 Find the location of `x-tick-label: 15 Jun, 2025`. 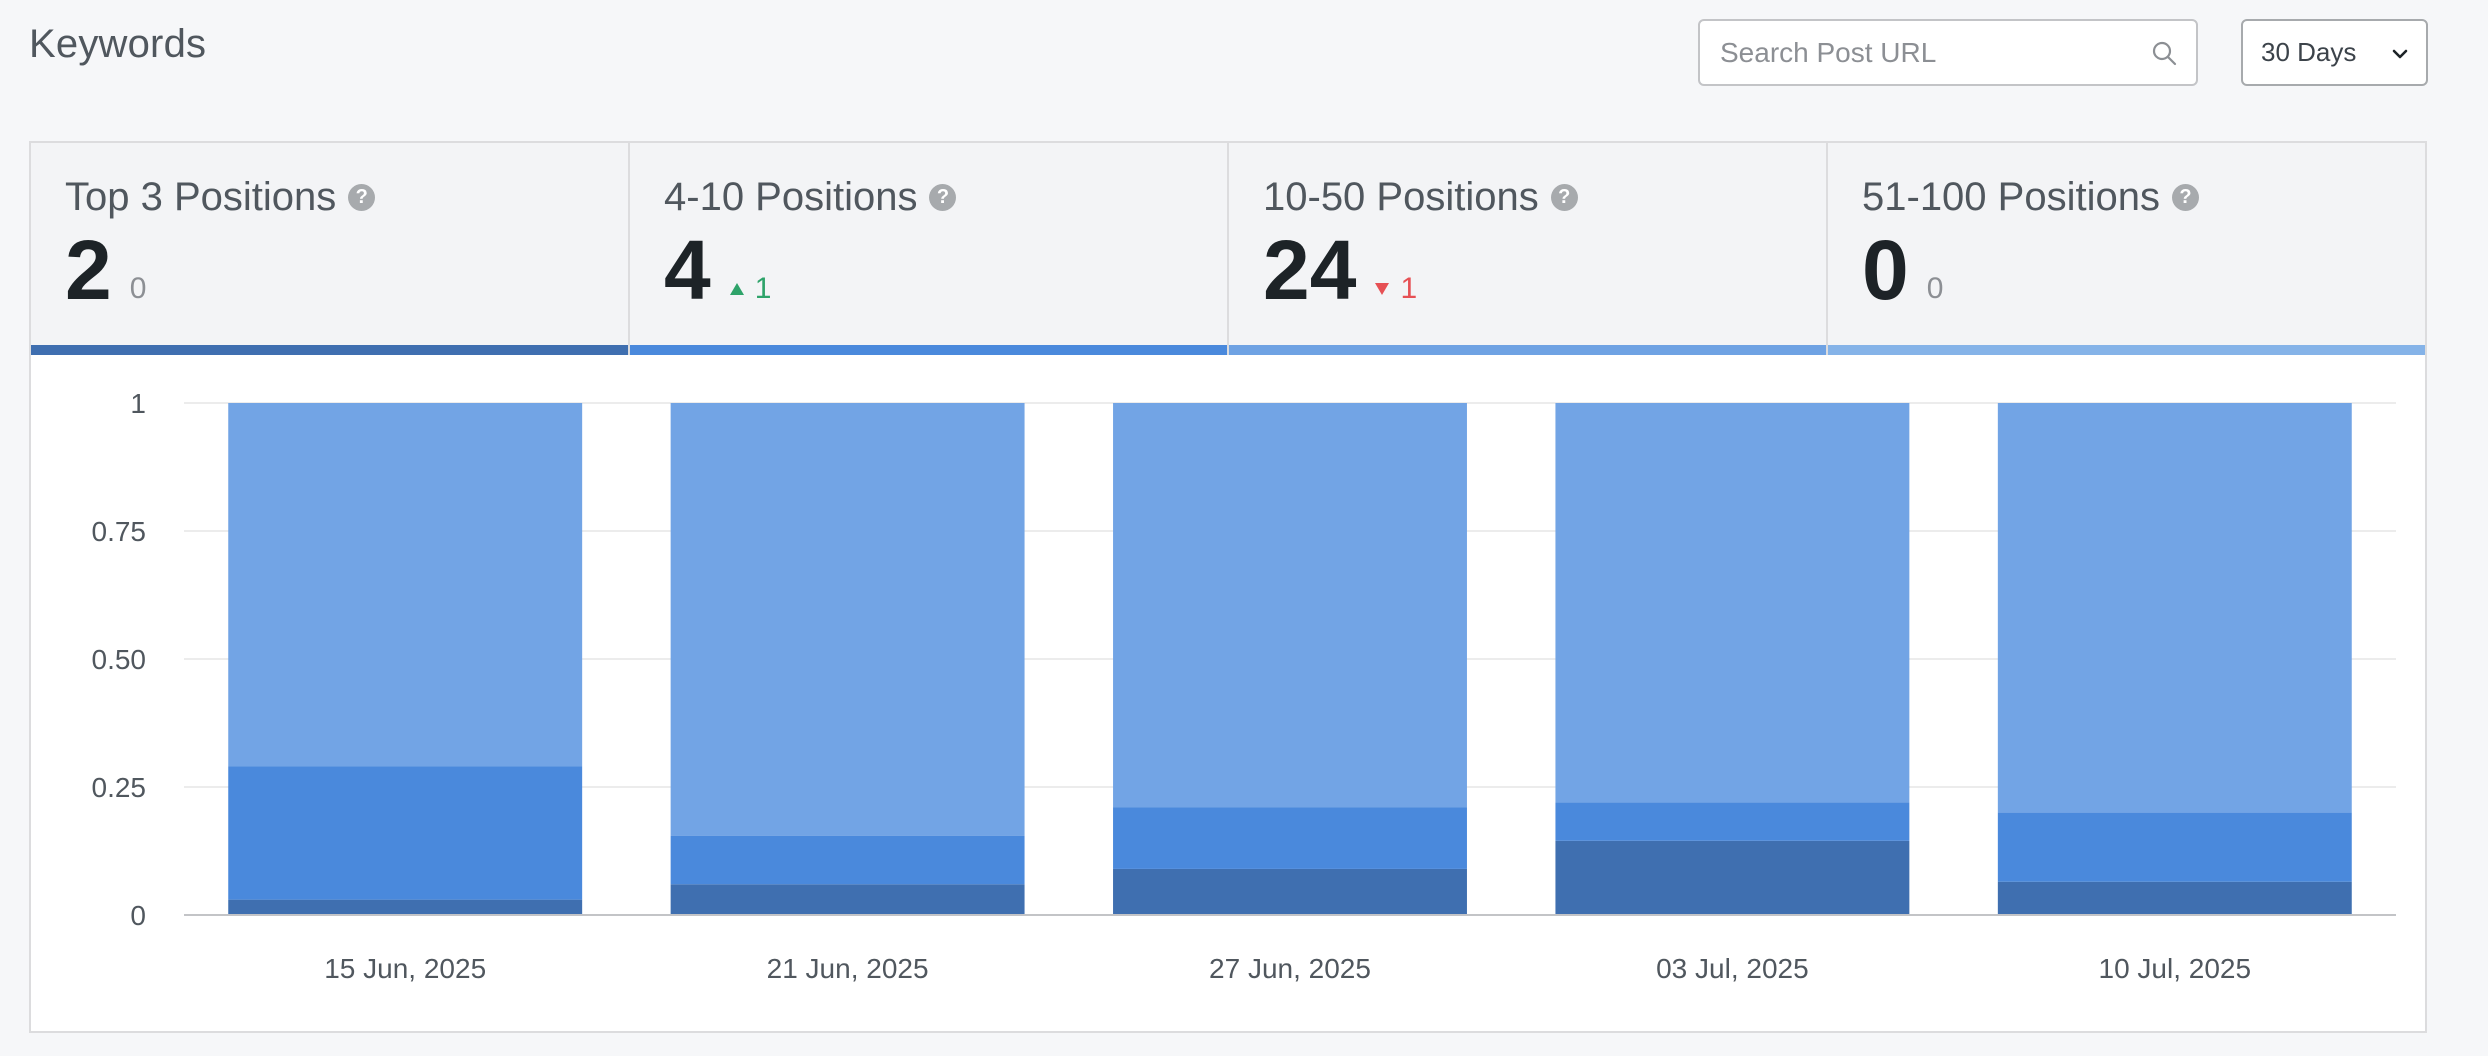

x-tick-label: 15 Jun, 2025 is located at coordinates (405, 968).